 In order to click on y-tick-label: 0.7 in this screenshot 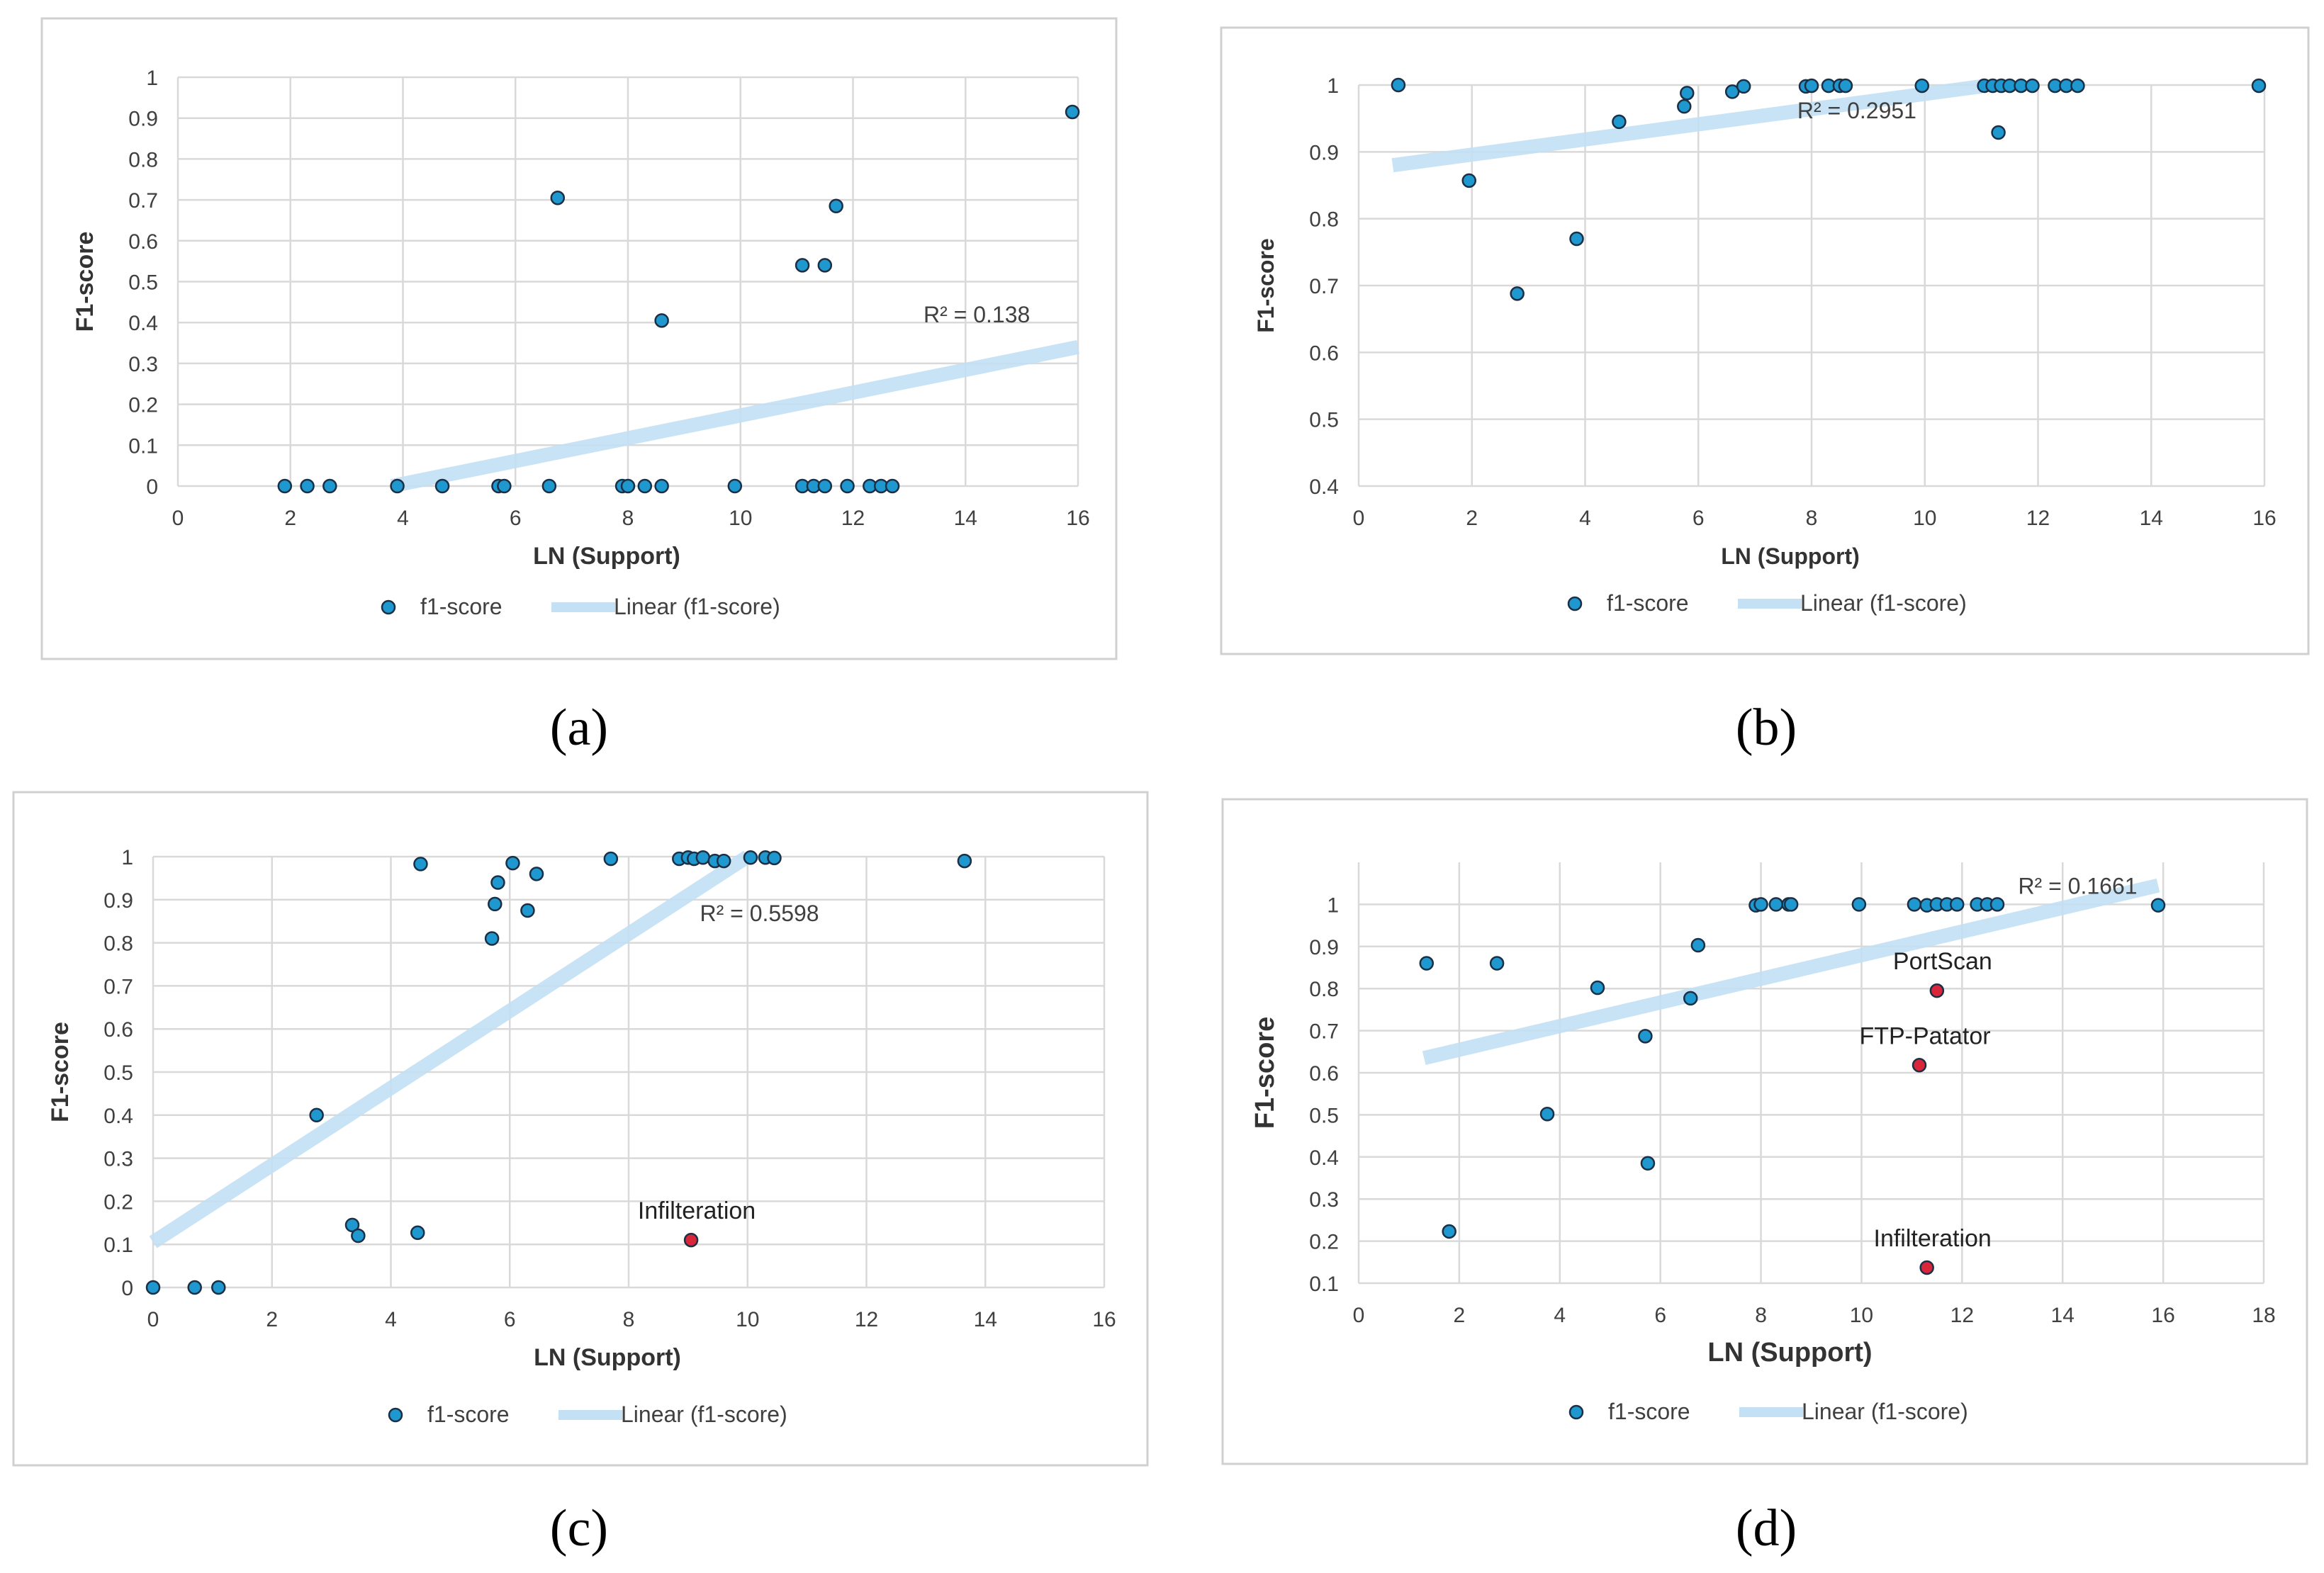, I will do `click(118, 986)`.